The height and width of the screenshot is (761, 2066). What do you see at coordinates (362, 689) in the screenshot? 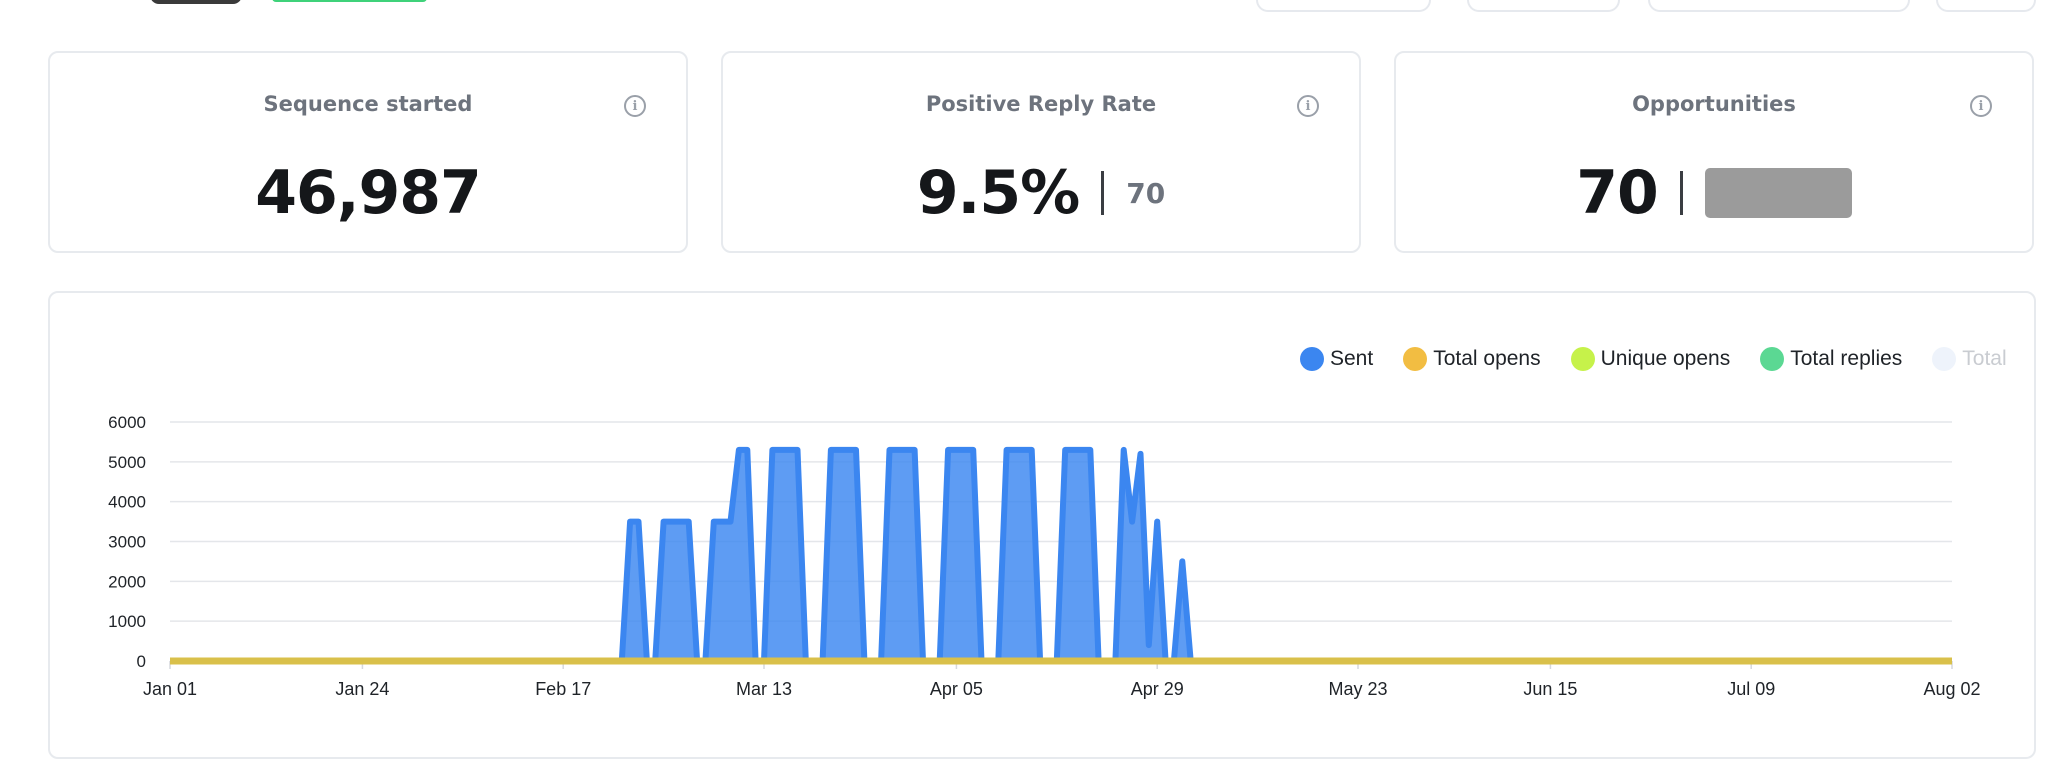
I see `x-tick-label: Jan 24` at bounding box center [362, 689].